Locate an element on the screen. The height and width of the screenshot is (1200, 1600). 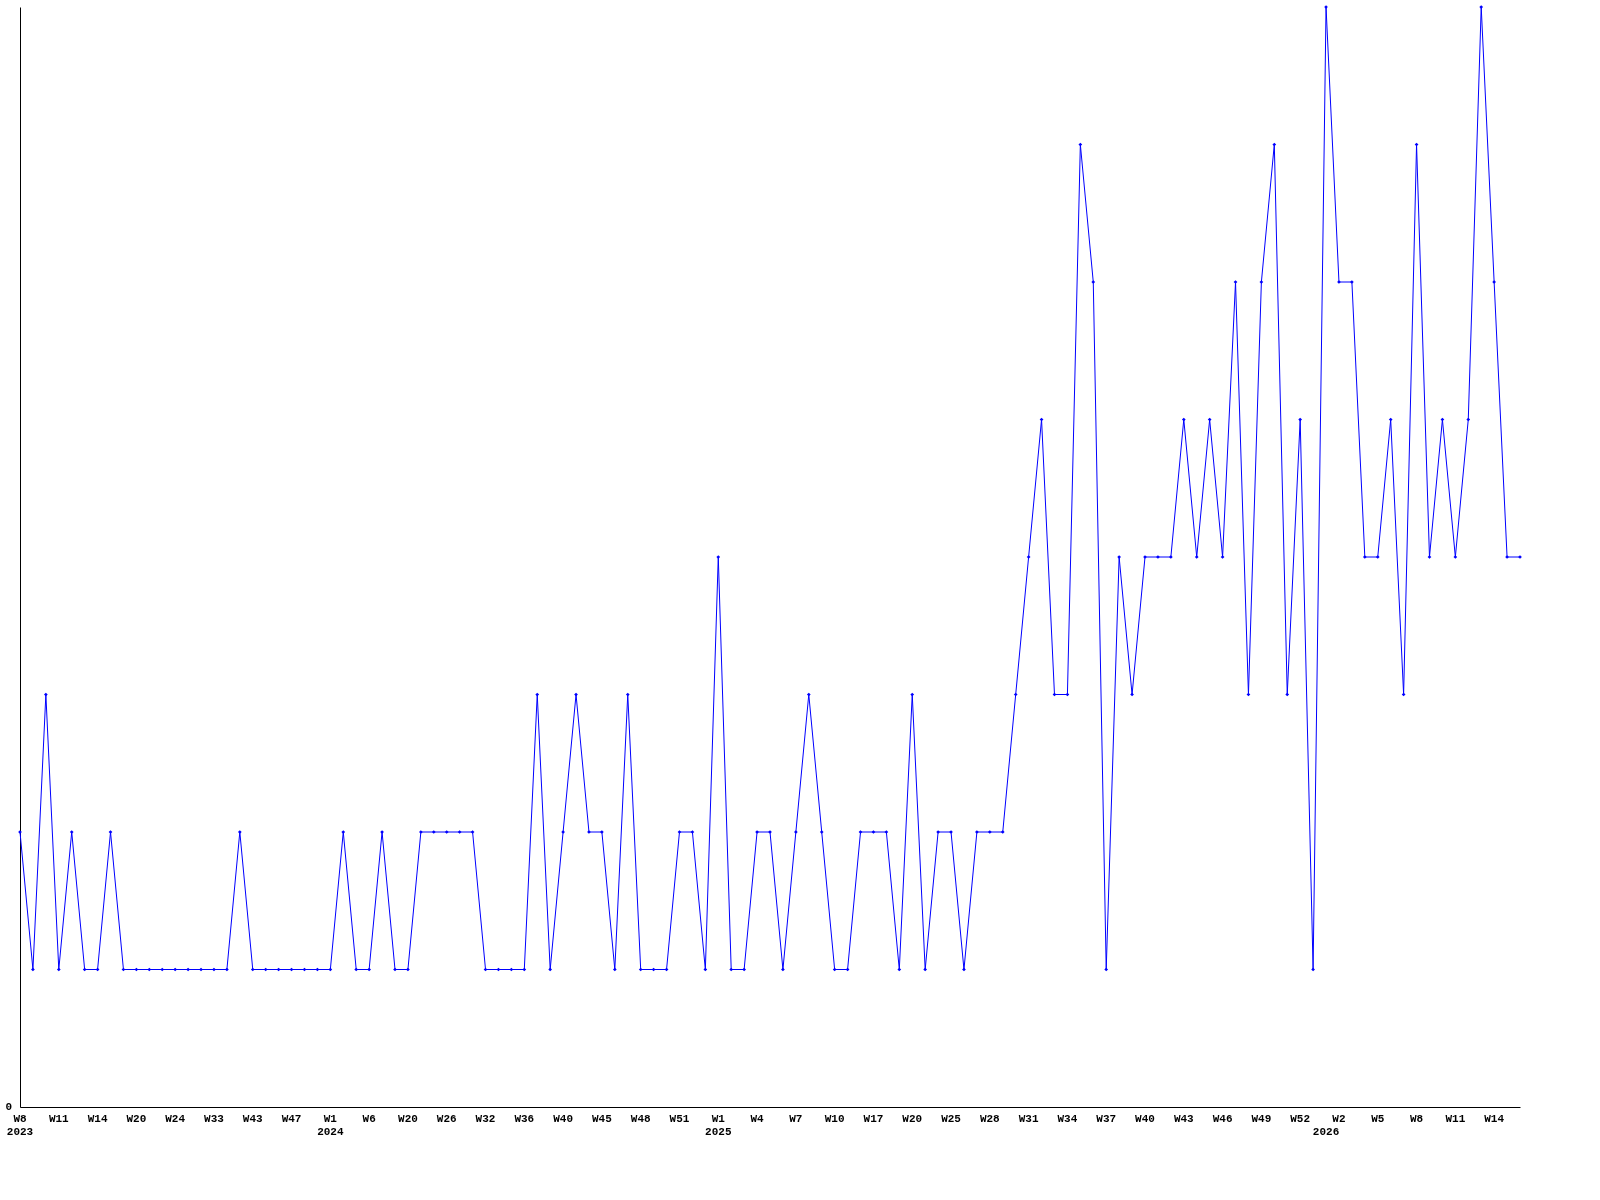
x-tick-label: W36 is located at coordinates (524, 1119).